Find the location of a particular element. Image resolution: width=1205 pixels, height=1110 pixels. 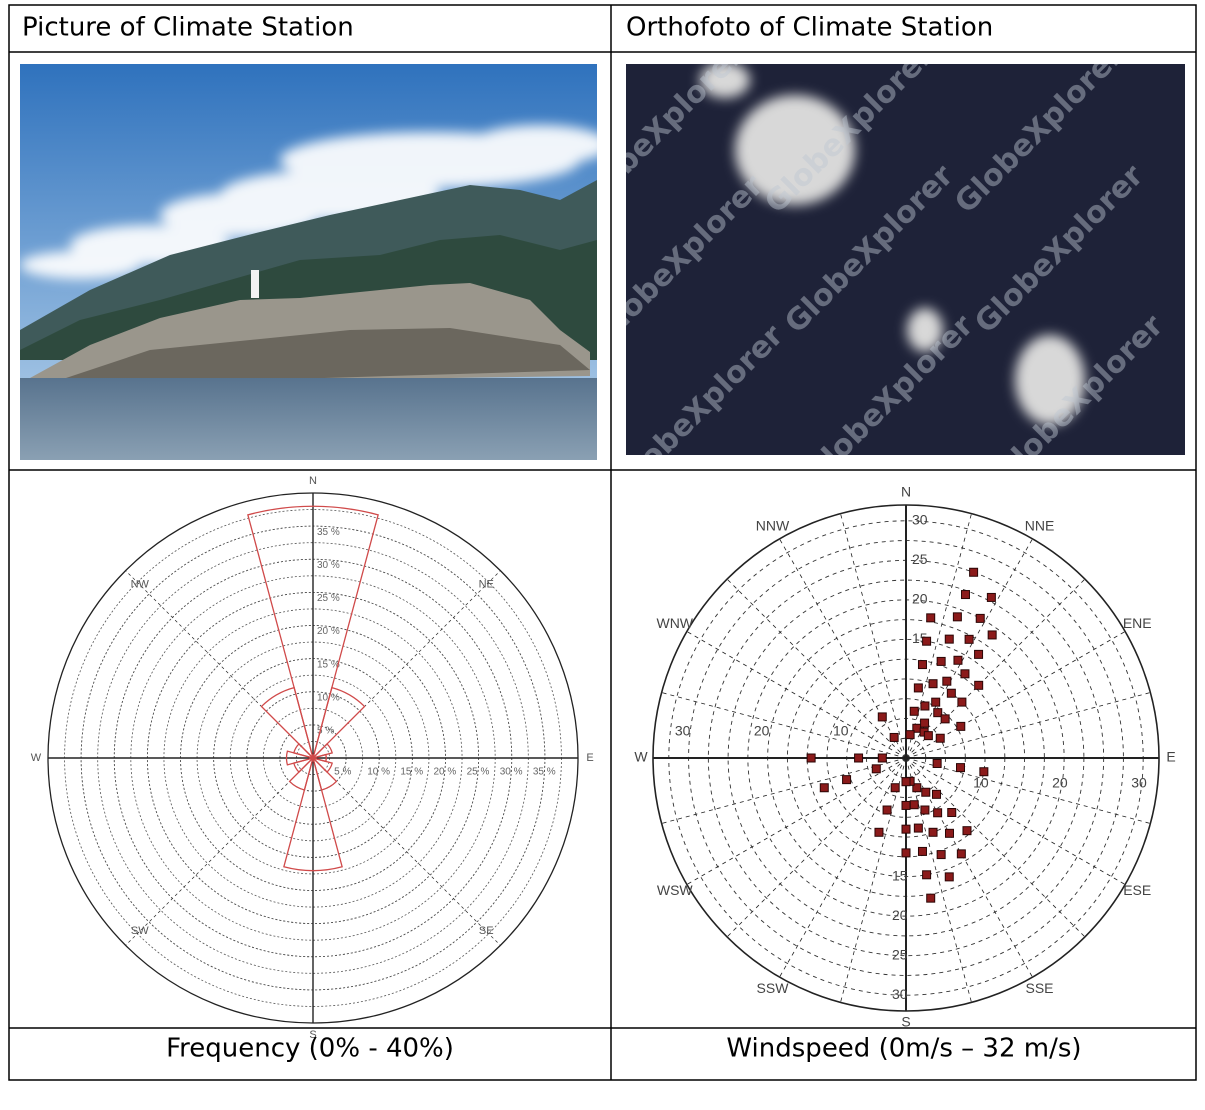

direction-label: S is located at coordinates (905, 1022).